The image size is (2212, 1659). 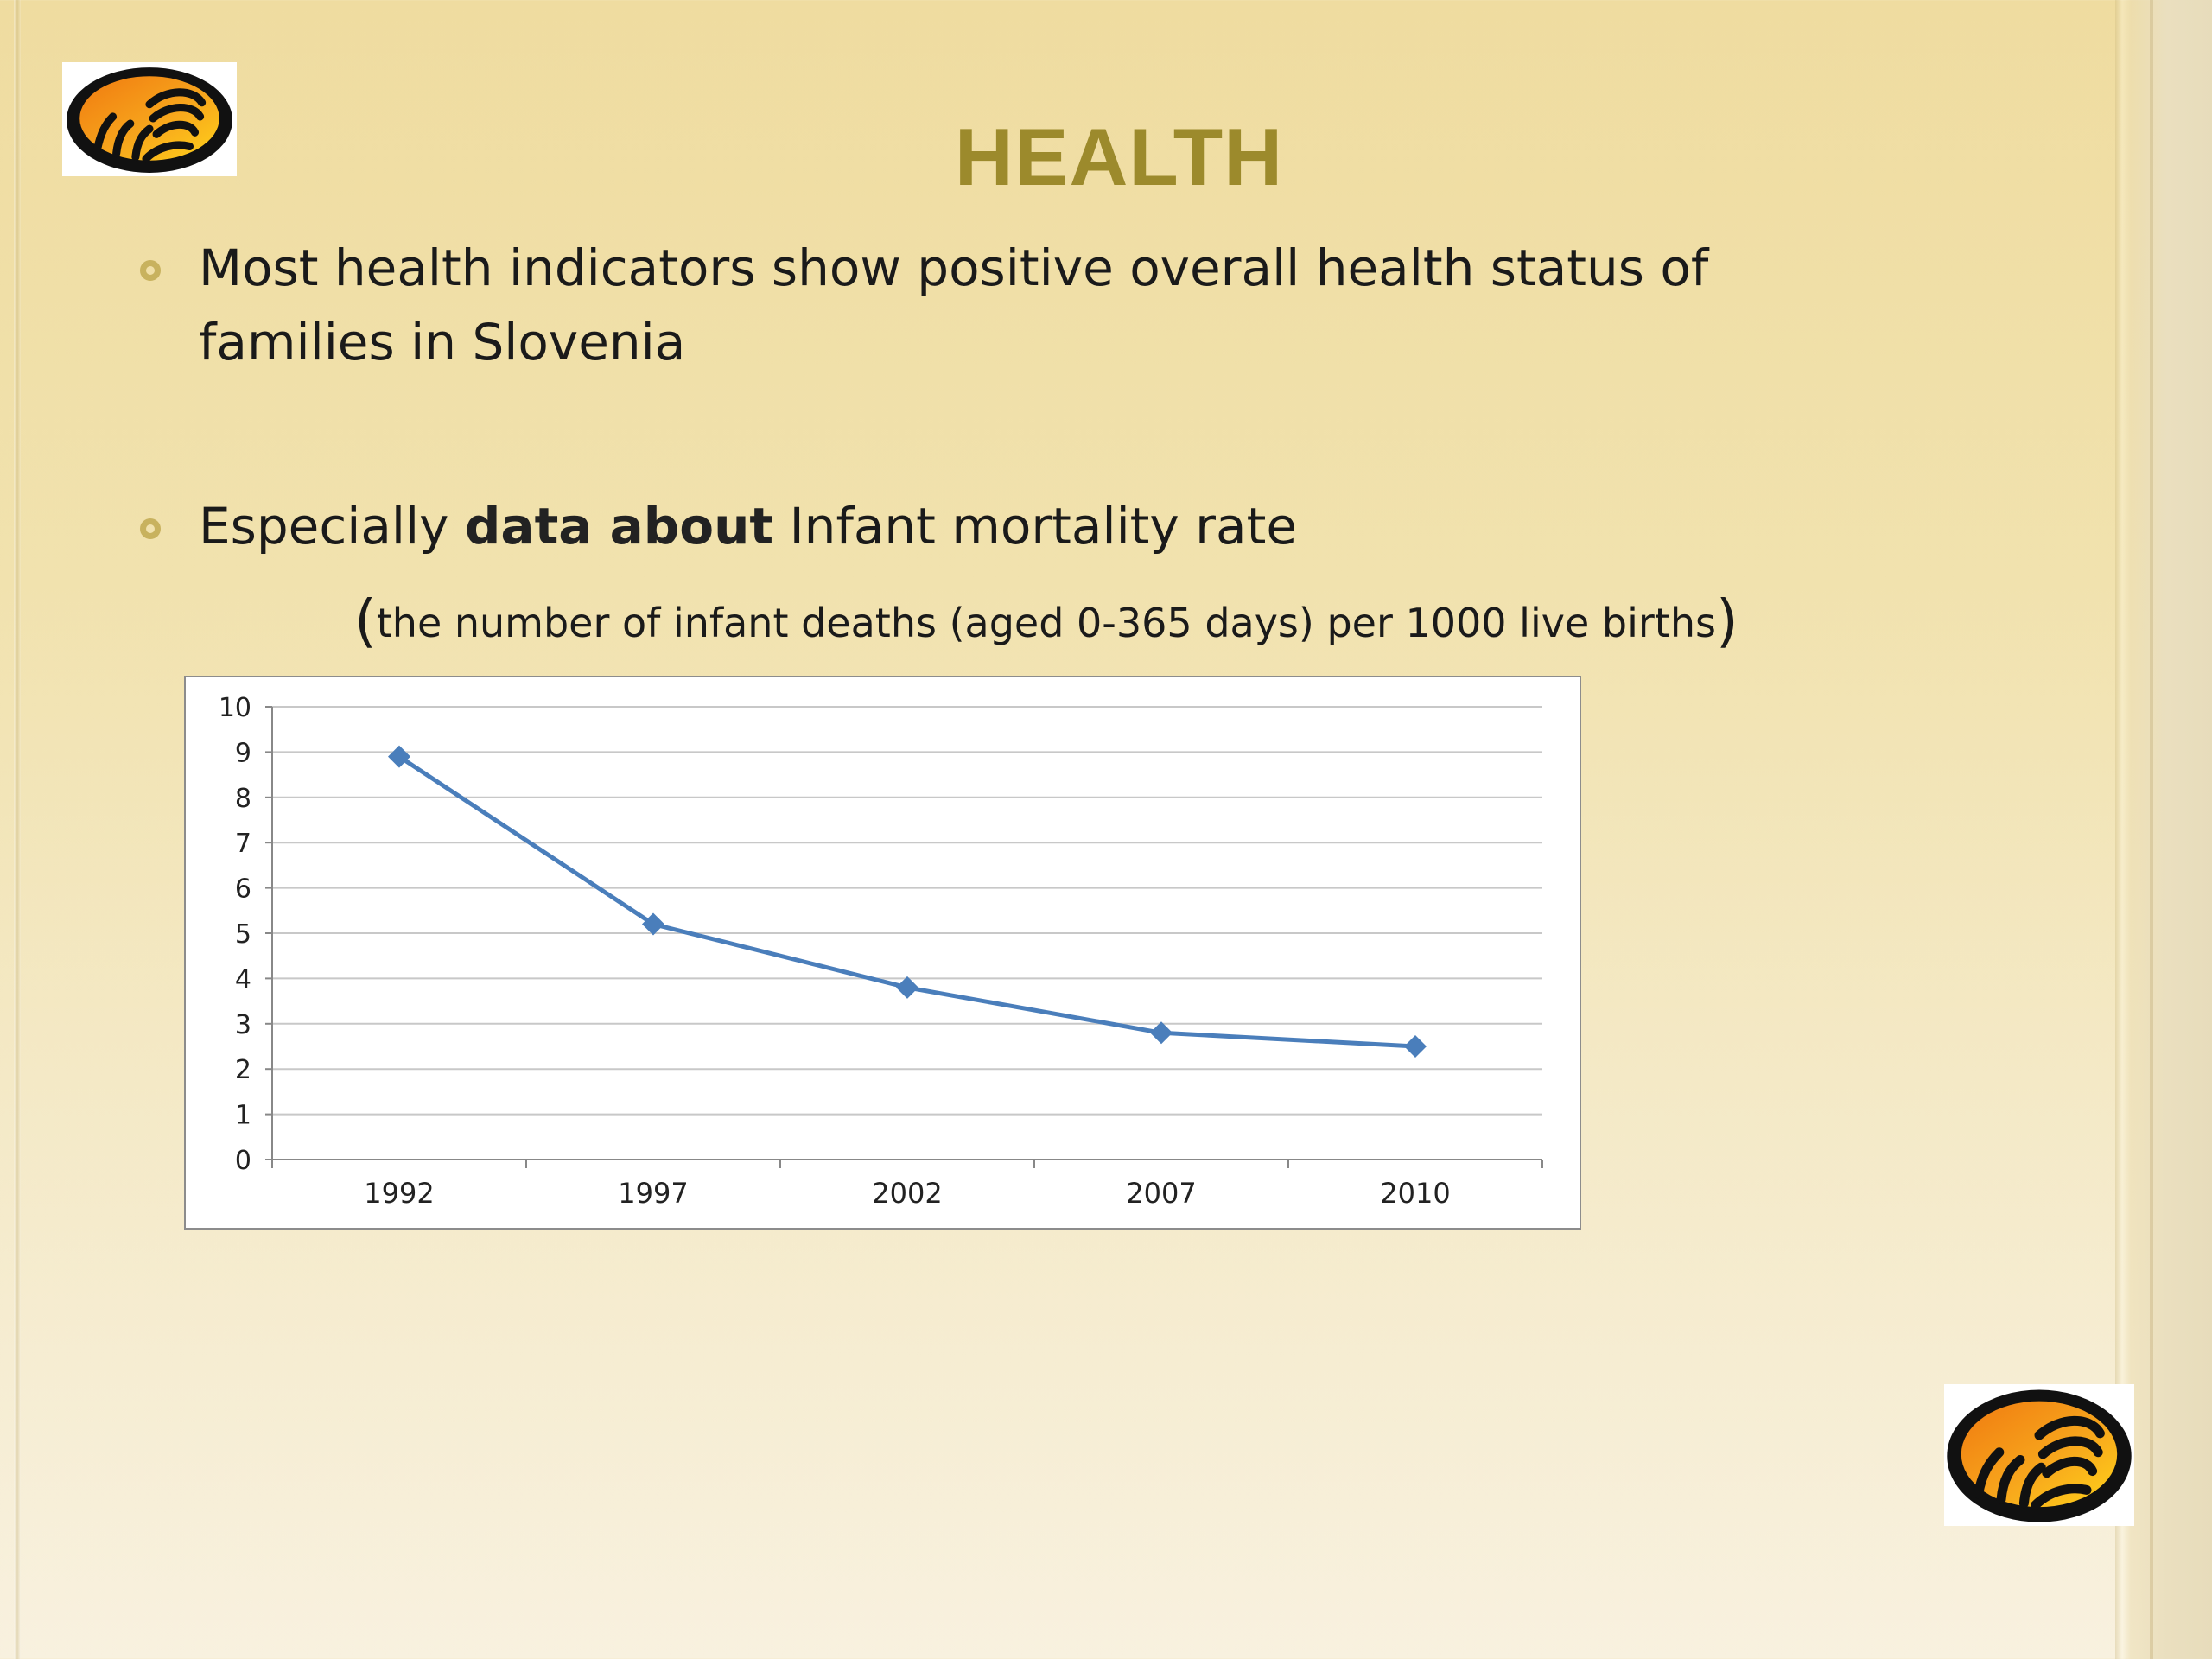 What do you see at coordinates (243, 799) in the screenshot?
I see `y-tick-label: 8` at bounding box center [243, 799].